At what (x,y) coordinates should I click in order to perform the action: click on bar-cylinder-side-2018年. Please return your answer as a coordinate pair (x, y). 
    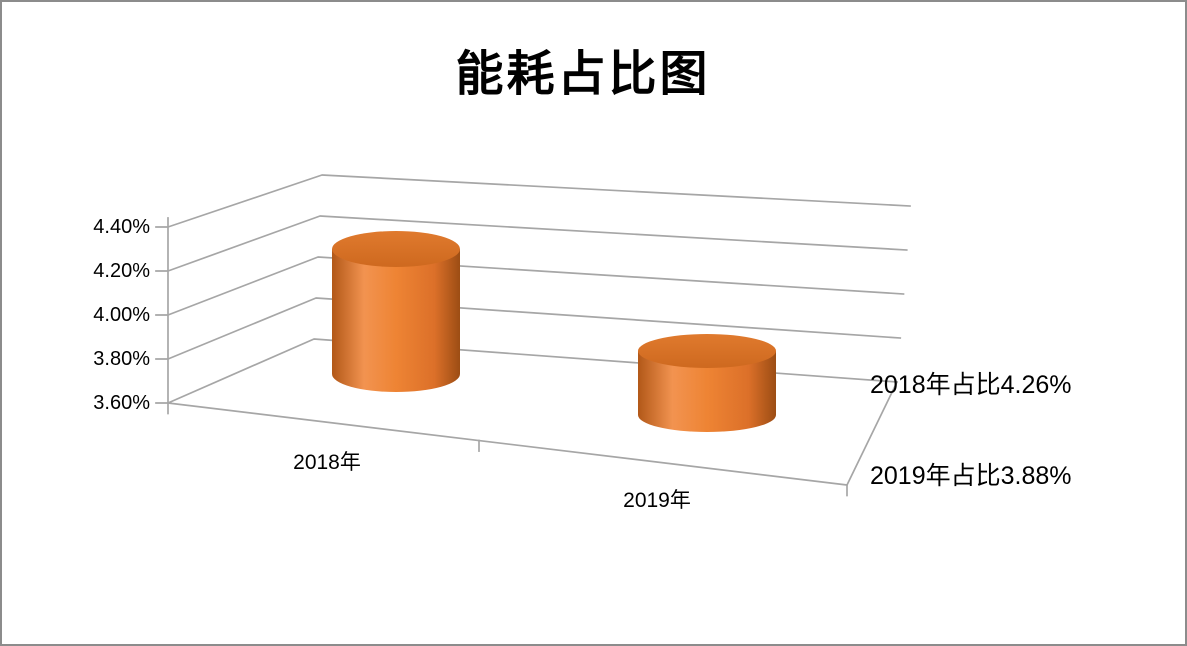
    Looking at the image, I should click on (396, 320).